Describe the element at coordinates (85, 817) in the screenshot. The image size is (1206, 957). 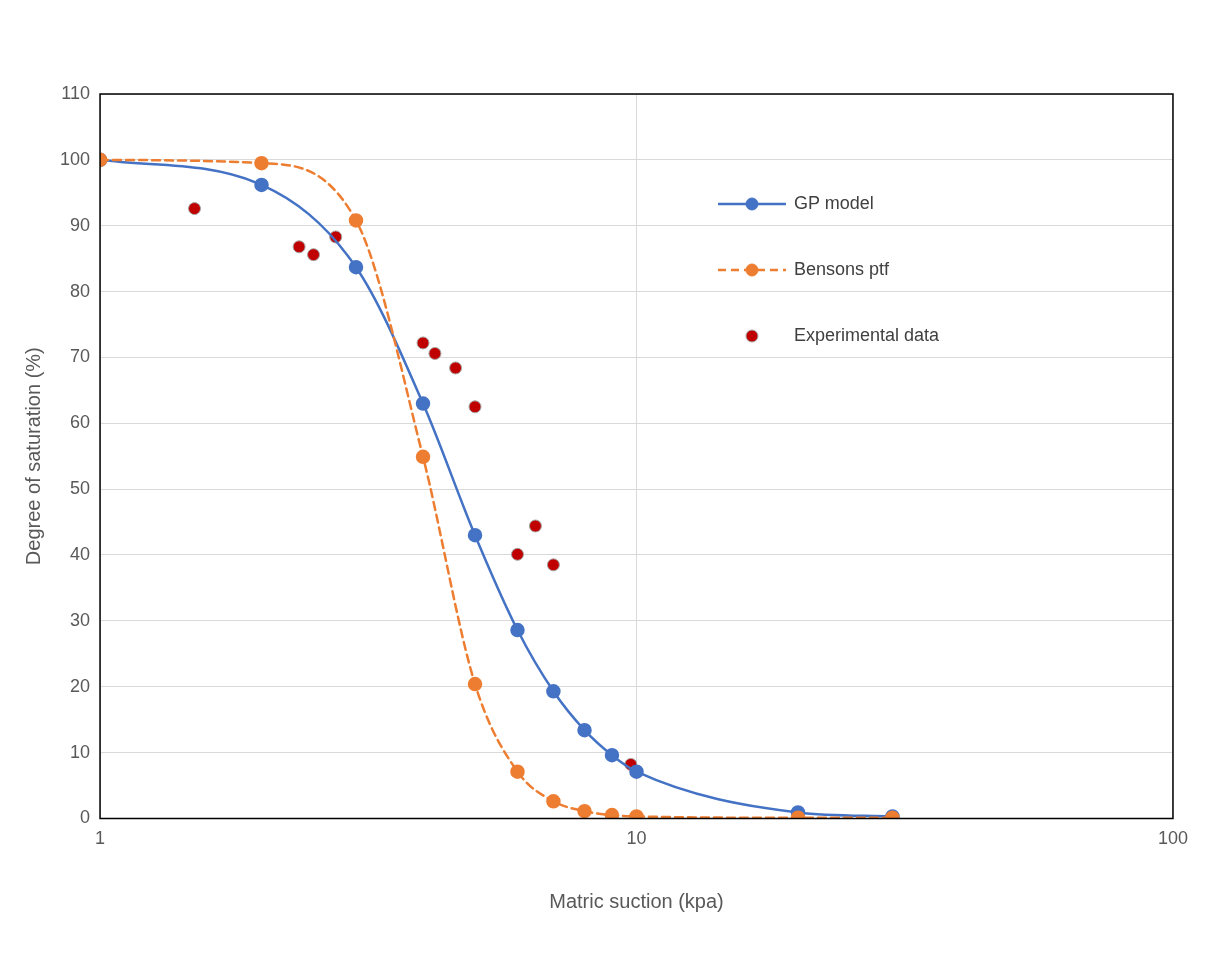
I see `y-tick-label: 0` at that location.